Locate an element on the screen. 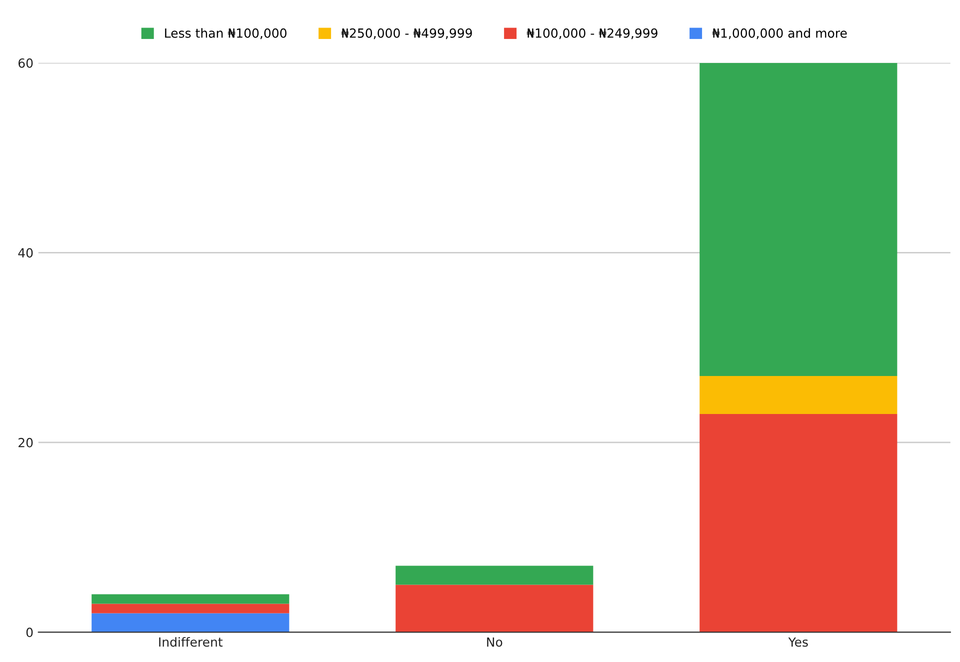  y-tick-label: 0 is located at coordinates (29, 633).